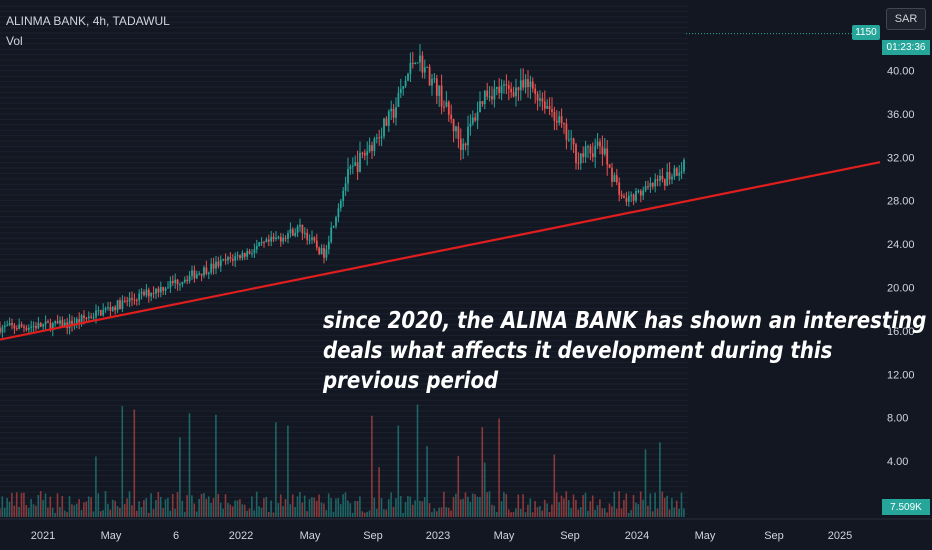 The image size is (932, 550). Describe the element at coordinates (14, 41) in the screenshot. I see `volume-label: Vol` at that location.